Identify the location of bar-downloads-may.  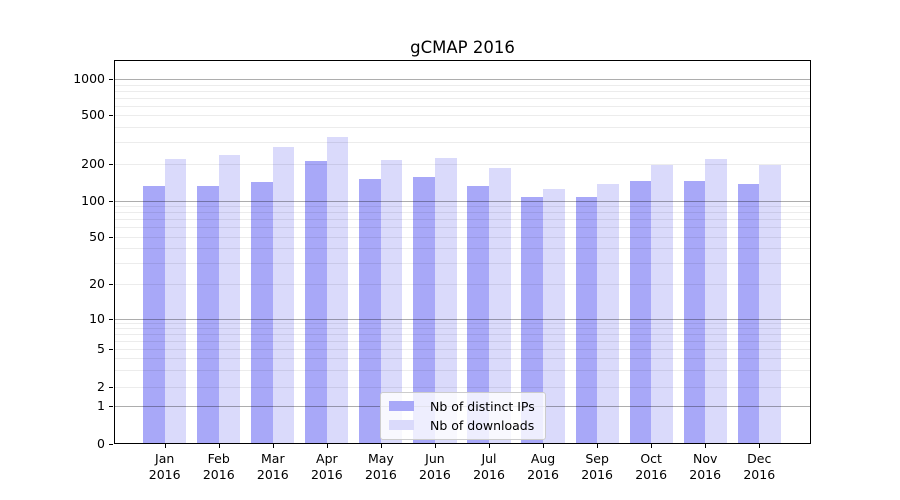
(391, 301).